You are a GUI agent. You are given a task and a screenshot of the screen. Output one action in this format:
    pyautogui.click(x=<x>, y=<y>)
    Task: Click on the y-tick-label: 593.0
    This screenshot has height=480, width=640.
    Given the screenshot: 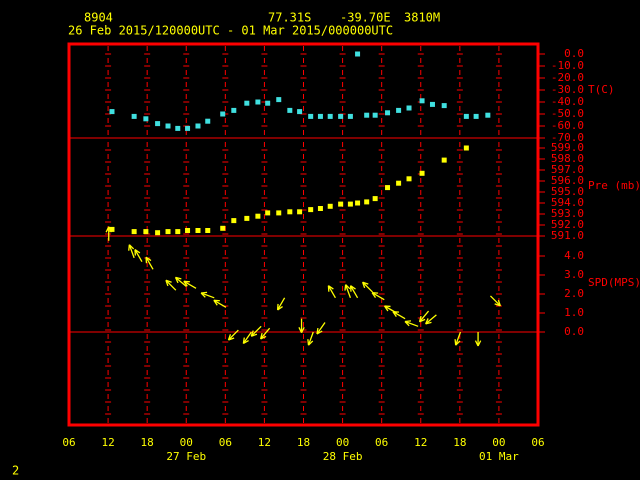 What is the action you would take?
    pyautogui.click(x=567, y=213)
    